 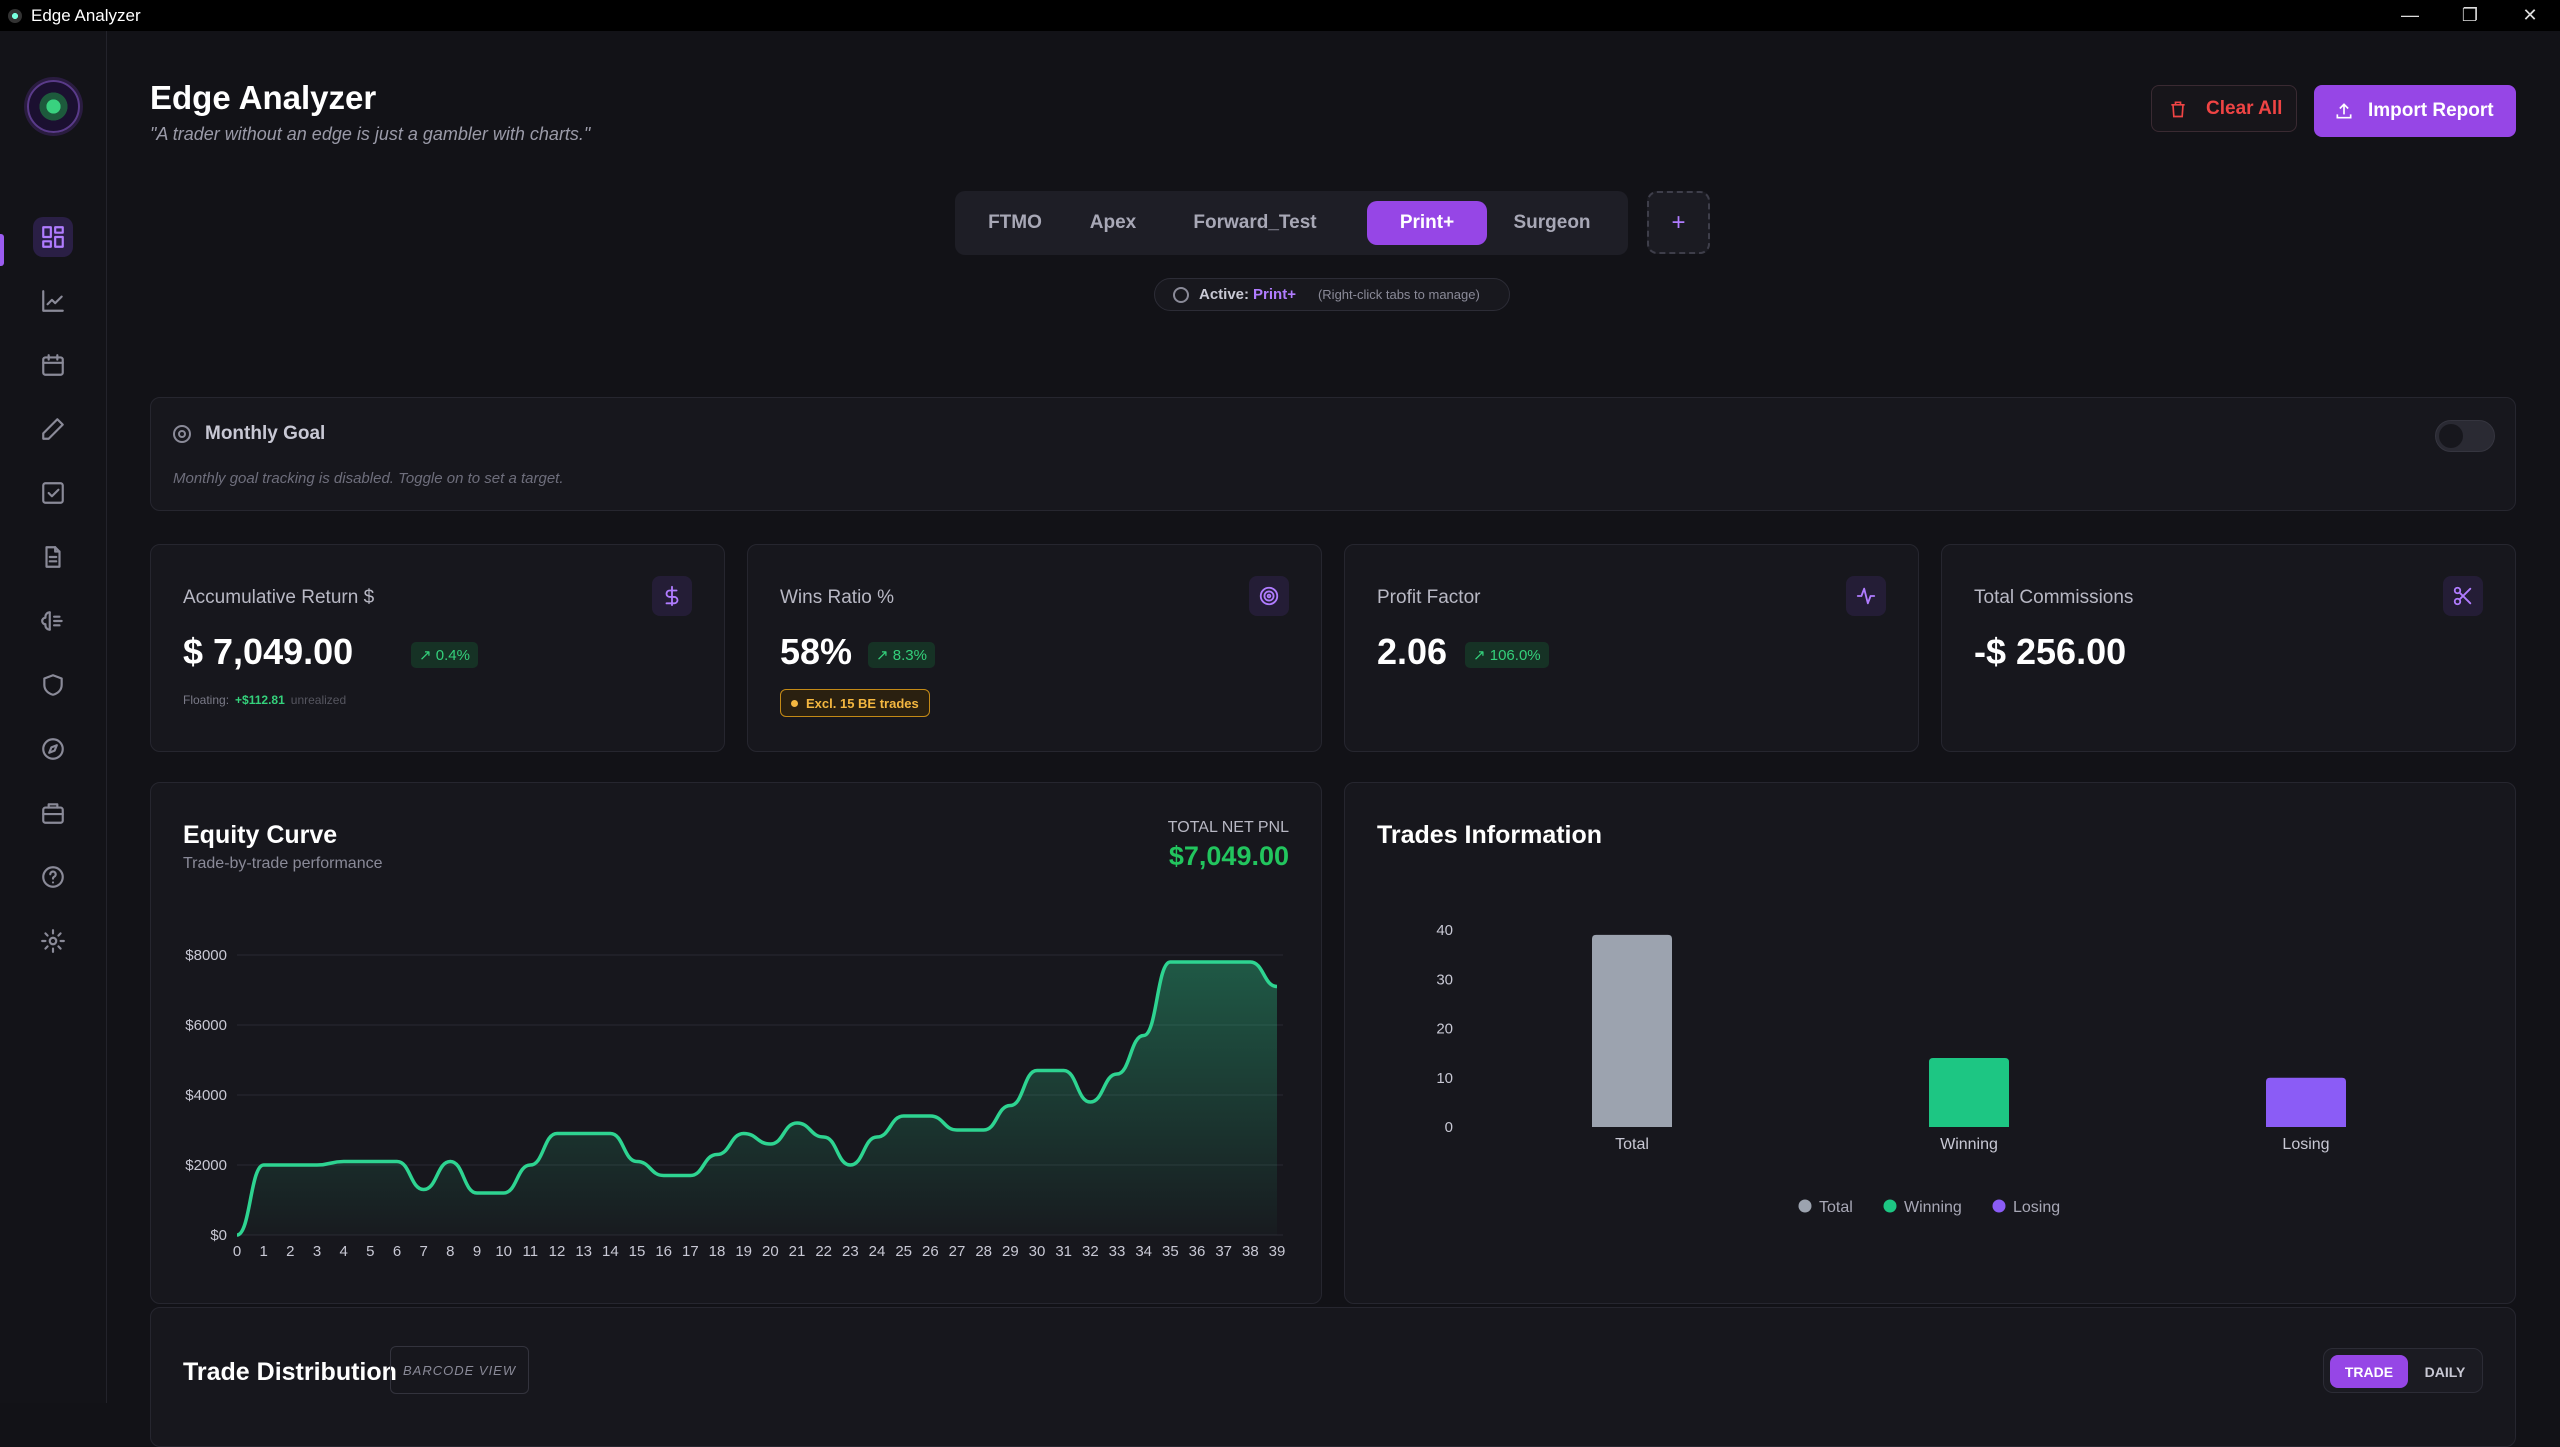 What do you see at coordinates (1250, 1251) in the screenshot?
I see `x-tick-label: 38` at bounding box center [1250, 1251].